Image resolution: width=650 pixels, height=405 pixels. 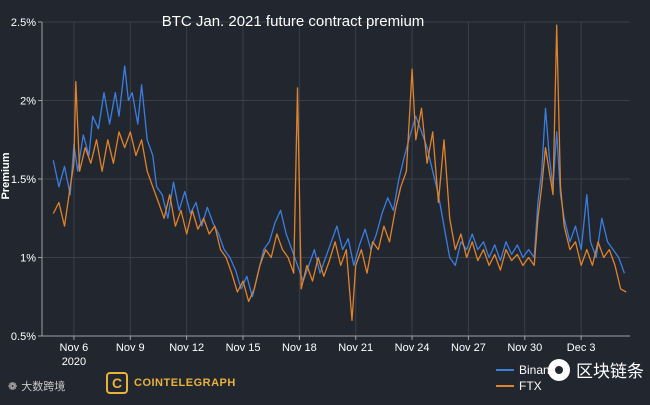 I want to click on y-tick-label: 2%, so click(x=28, y=102).